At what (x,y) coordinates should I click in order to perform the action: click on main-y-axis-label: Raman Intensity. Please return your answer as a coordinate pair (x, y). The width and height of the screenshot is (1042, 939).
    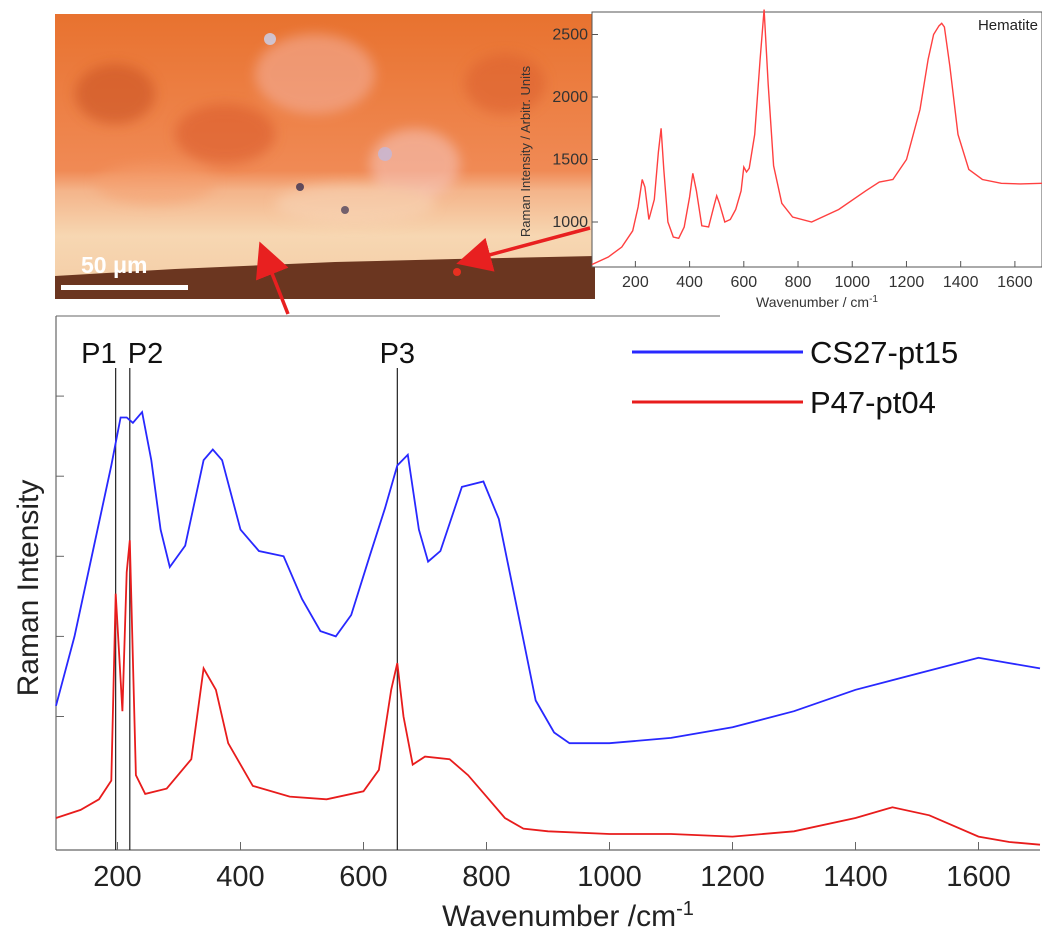
    Looking at the image, I should click on (28, 588).